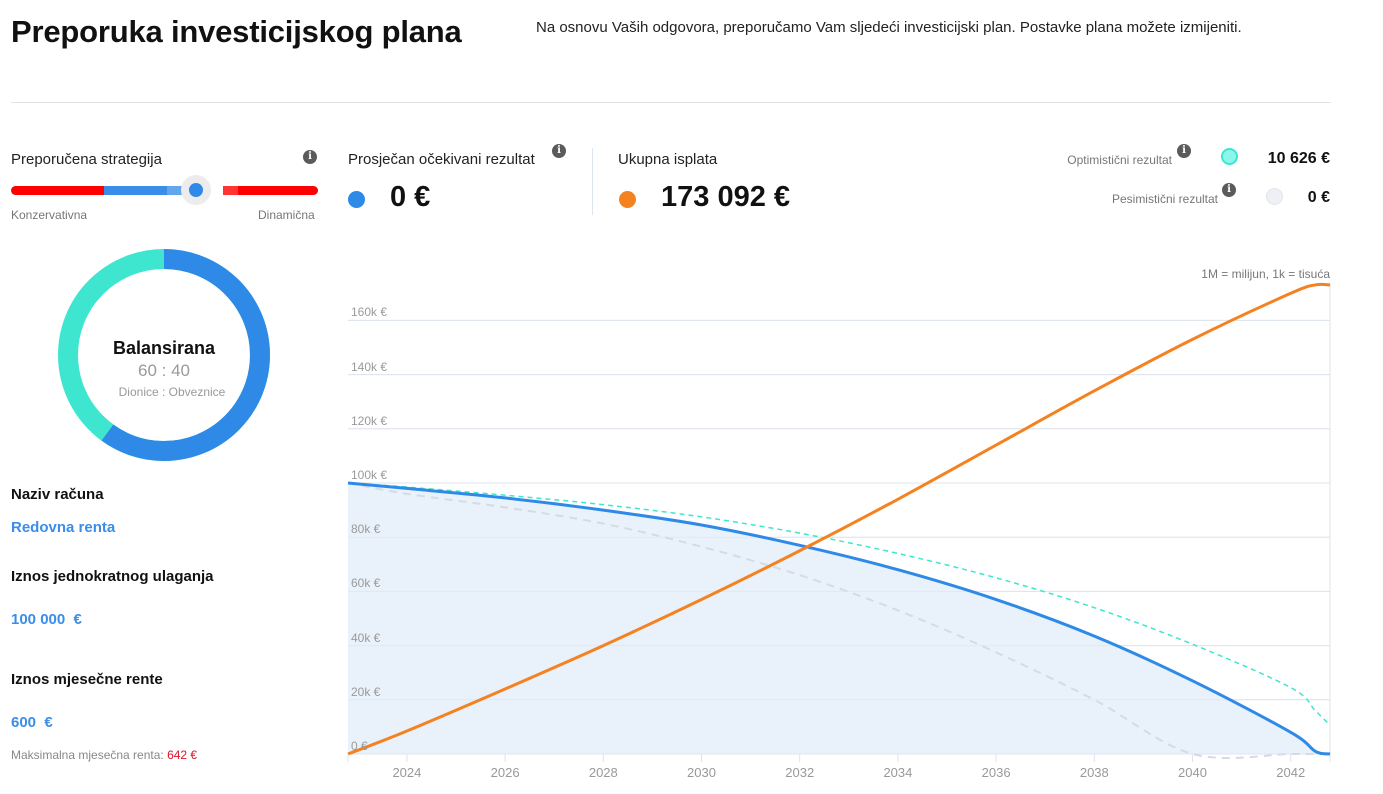 The height and width of the screenshot is (794, 1383). What do you see at coordinates (57, 494) in the screenshot?
I see `account-name-label: Naziv računa` at bounding box center [57, 494].